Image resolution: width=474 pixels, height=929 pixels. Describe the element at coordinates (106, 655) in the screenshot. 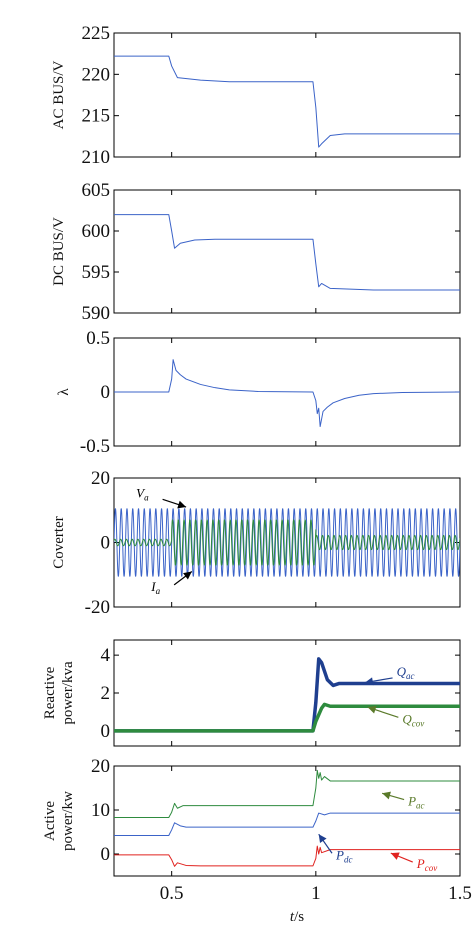

I see `panel-5-ytick-label: 4` at that location.